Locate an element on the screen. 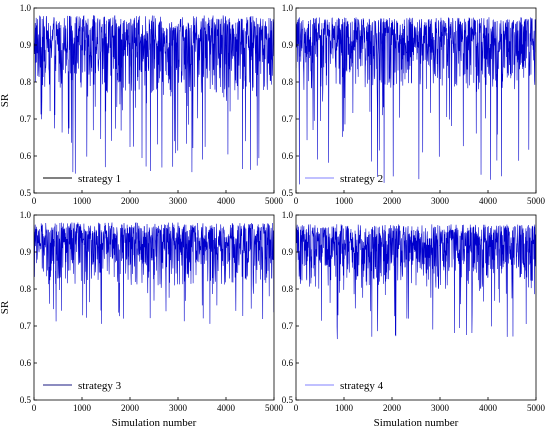  legend: strategy 1 is located at coordinates (82, 179).